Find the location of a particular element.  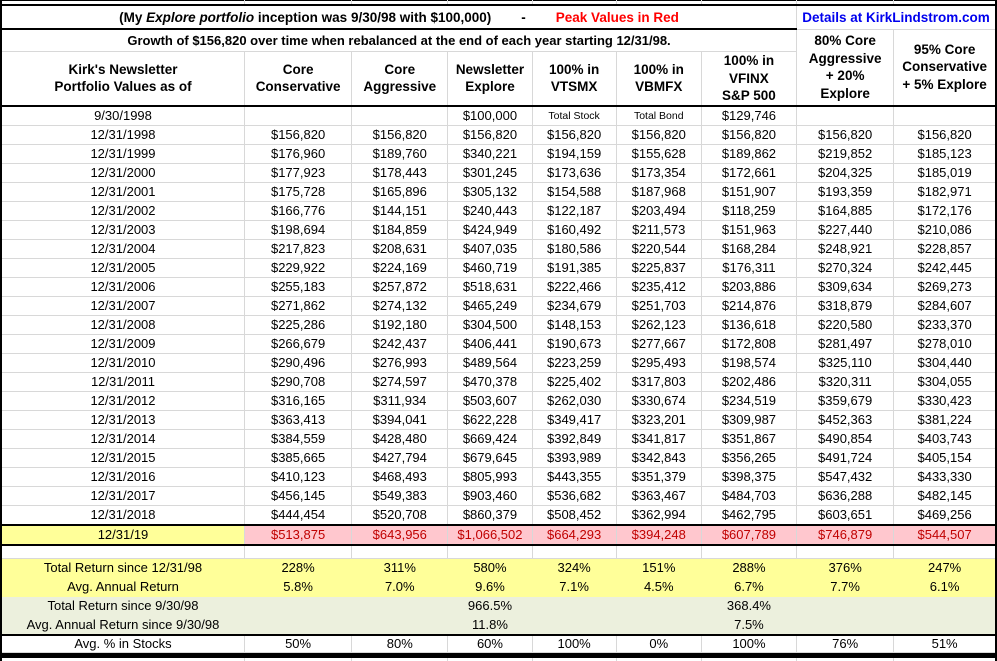

column-header: Core Conservative is located at coordinates (298, 78).